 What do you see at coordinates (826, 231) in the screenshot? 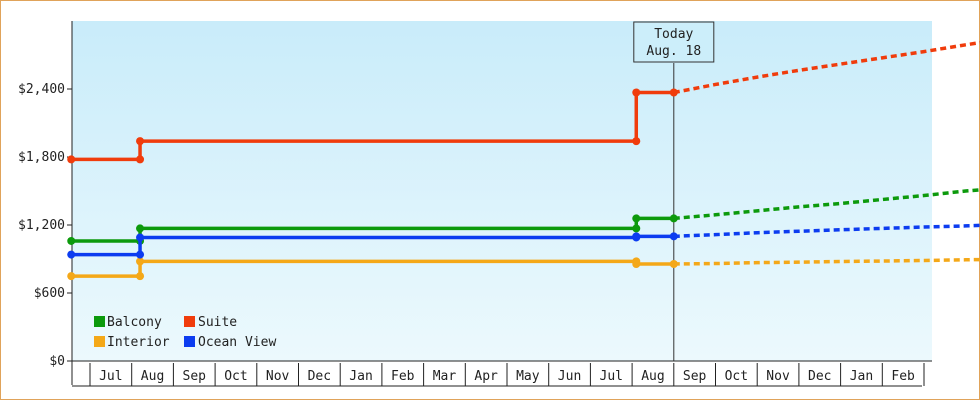
I see `series-forecast-ocean-view` at bounding box center [826, 231].